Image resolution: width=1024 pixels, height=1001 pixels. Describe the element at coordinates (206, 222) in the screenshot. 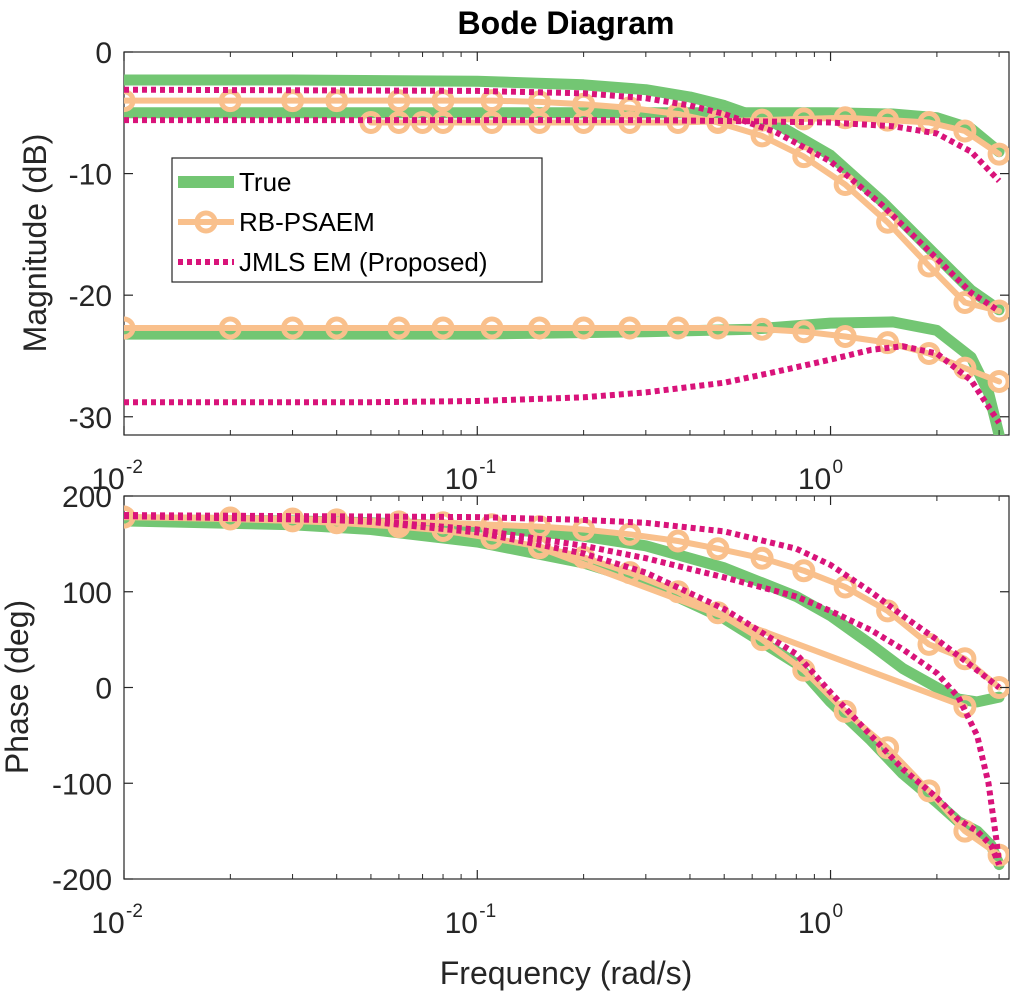

I see `legend-marker-rbpsaem` at that location.